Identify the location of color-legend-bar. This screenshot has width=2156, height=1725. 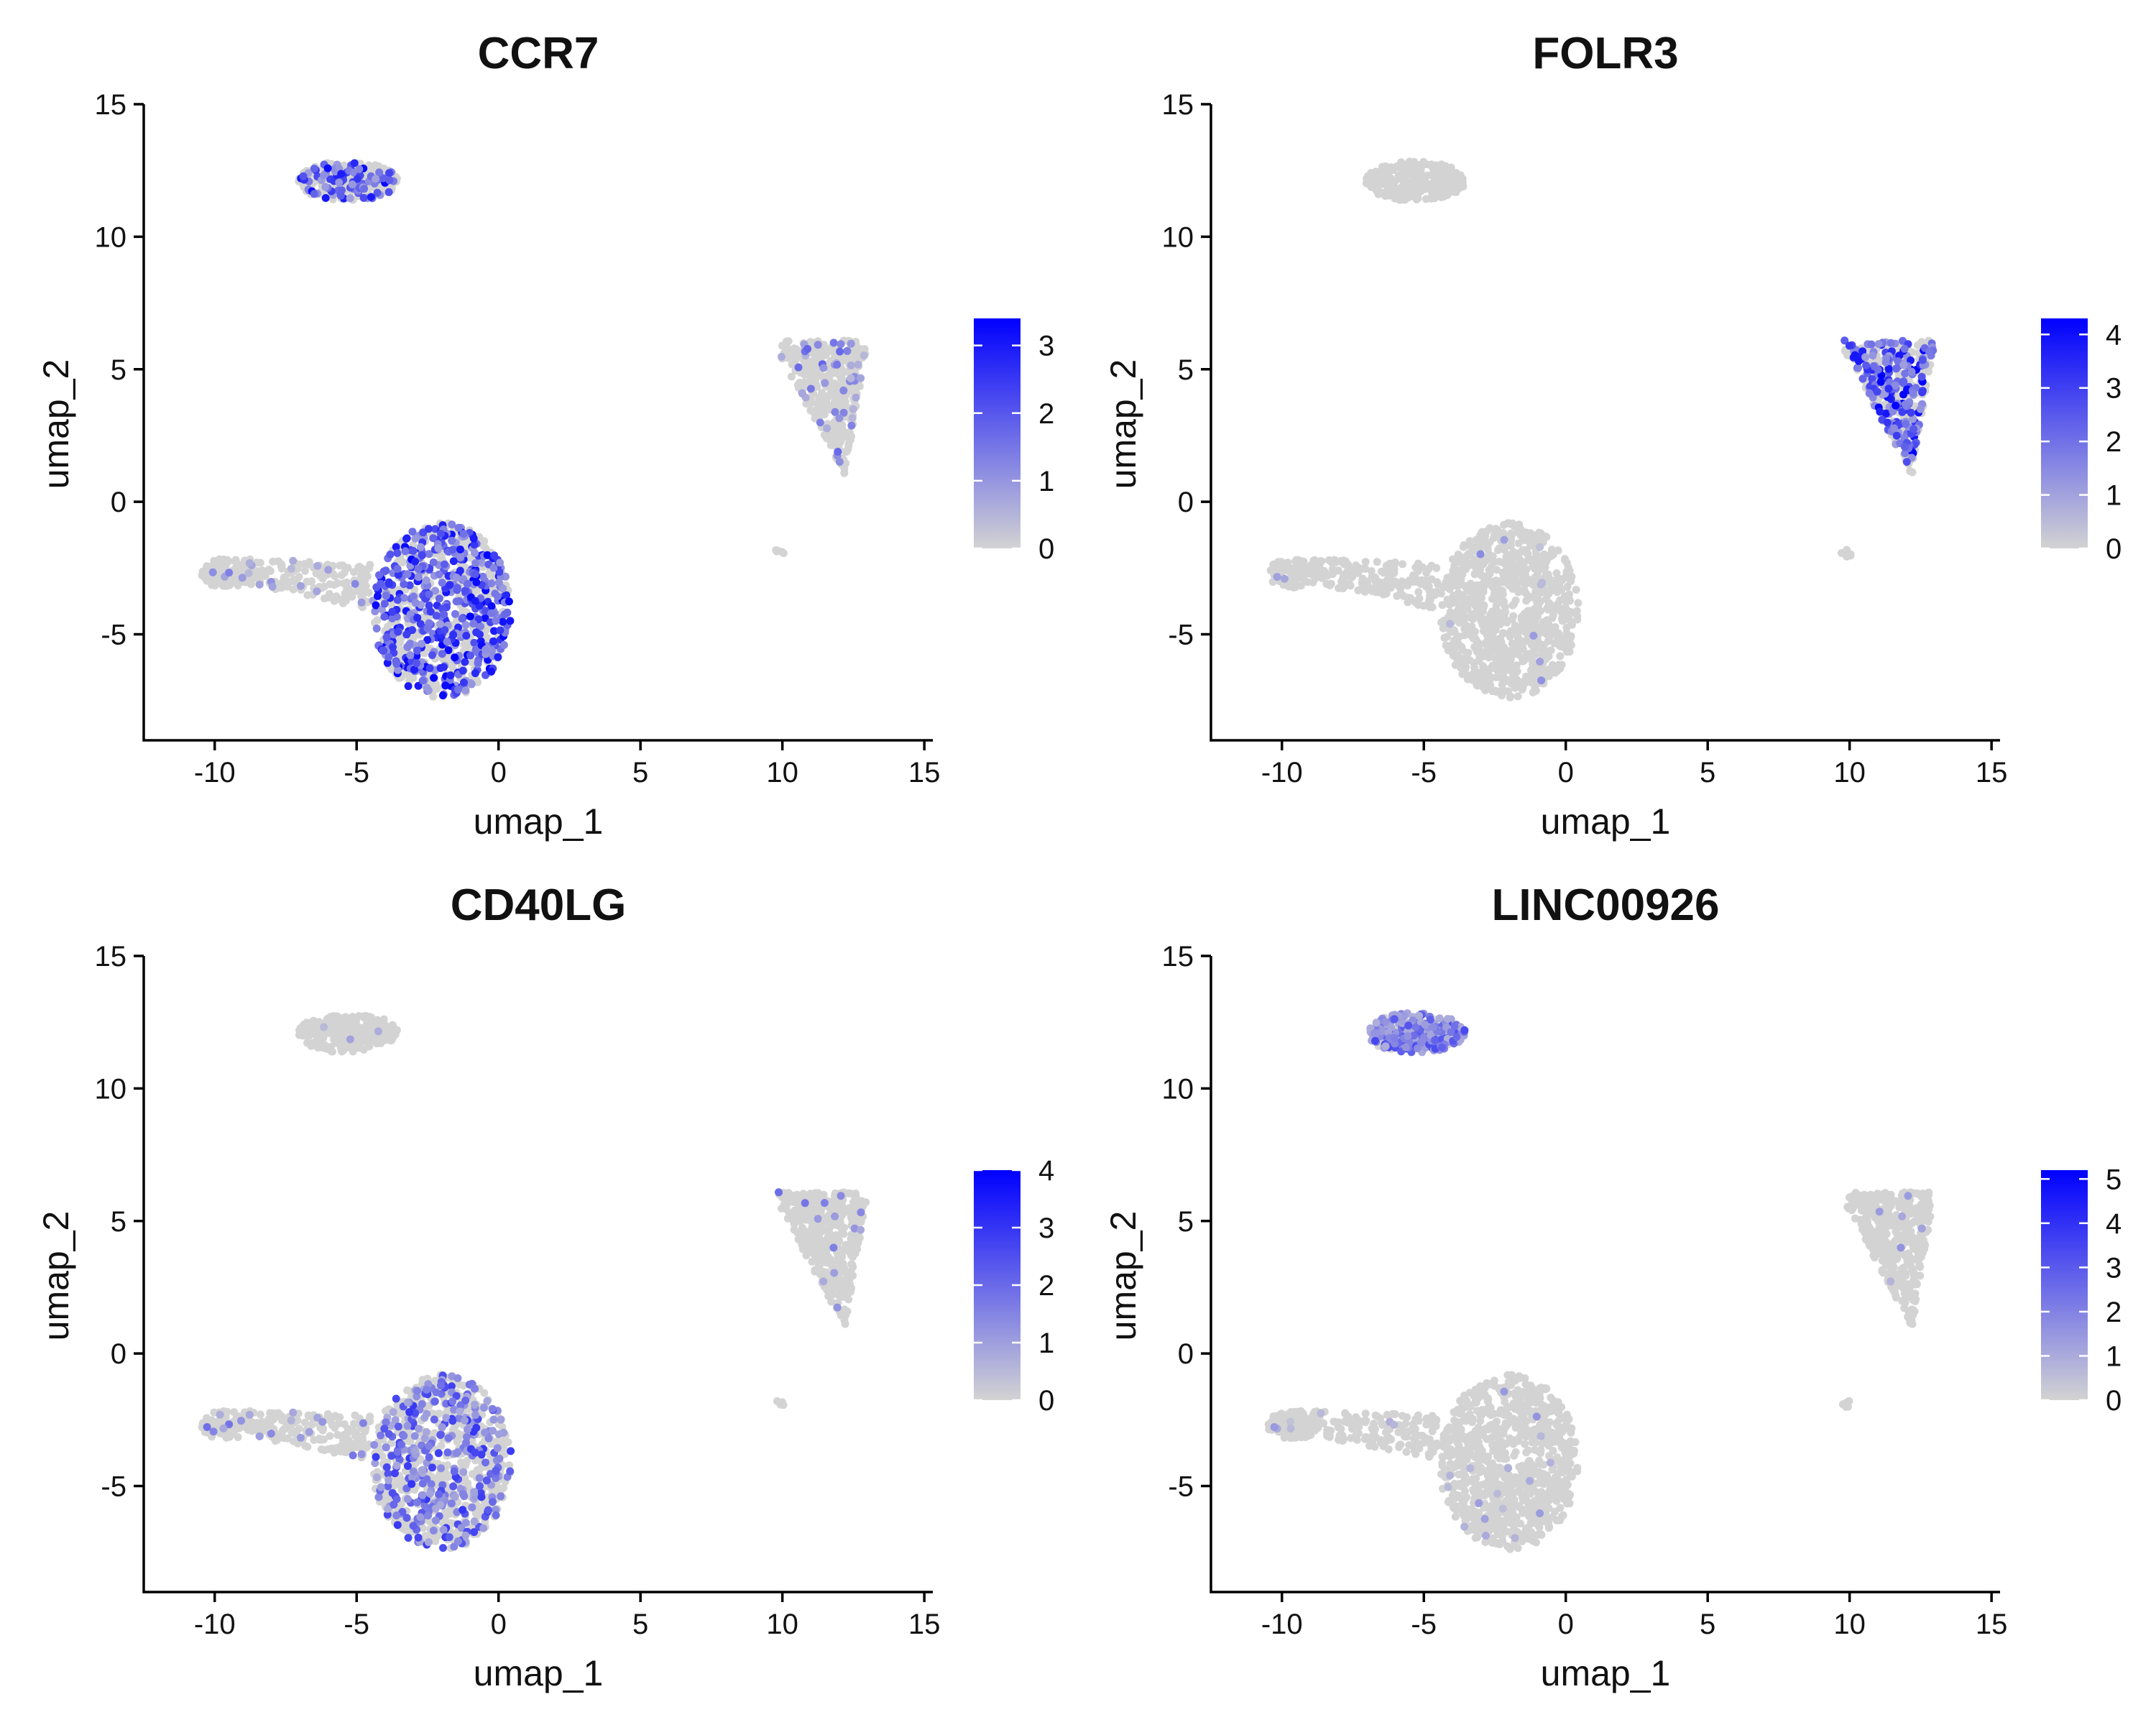
(2064, 433).